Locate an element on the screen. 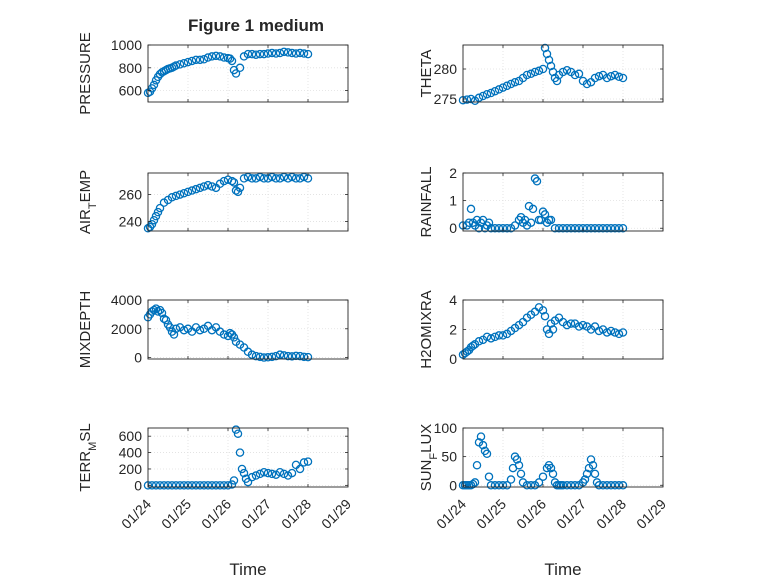 The image size is (778, 583). series-terr_msl is located at coordinates (228, 457).